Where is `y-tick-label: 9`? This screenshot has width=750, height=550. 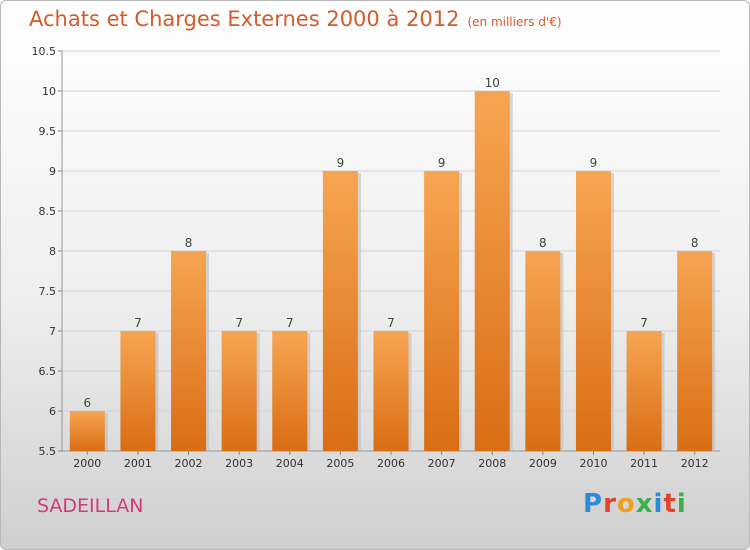
y-tick-label: 9 is located at coordinates (52, 171).